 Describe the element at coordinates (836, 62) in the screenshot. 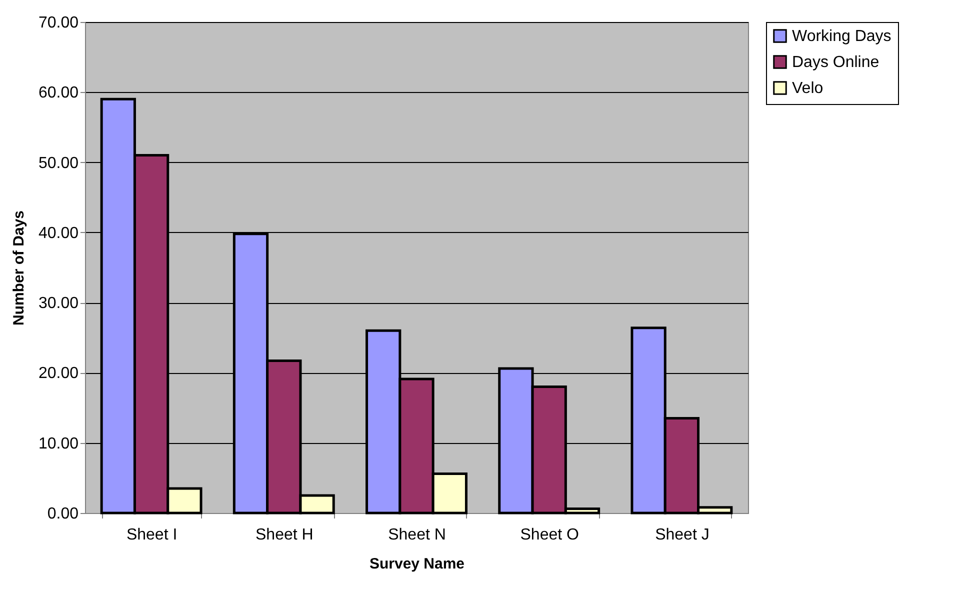

I see `legend-label: Days Online` at that location.